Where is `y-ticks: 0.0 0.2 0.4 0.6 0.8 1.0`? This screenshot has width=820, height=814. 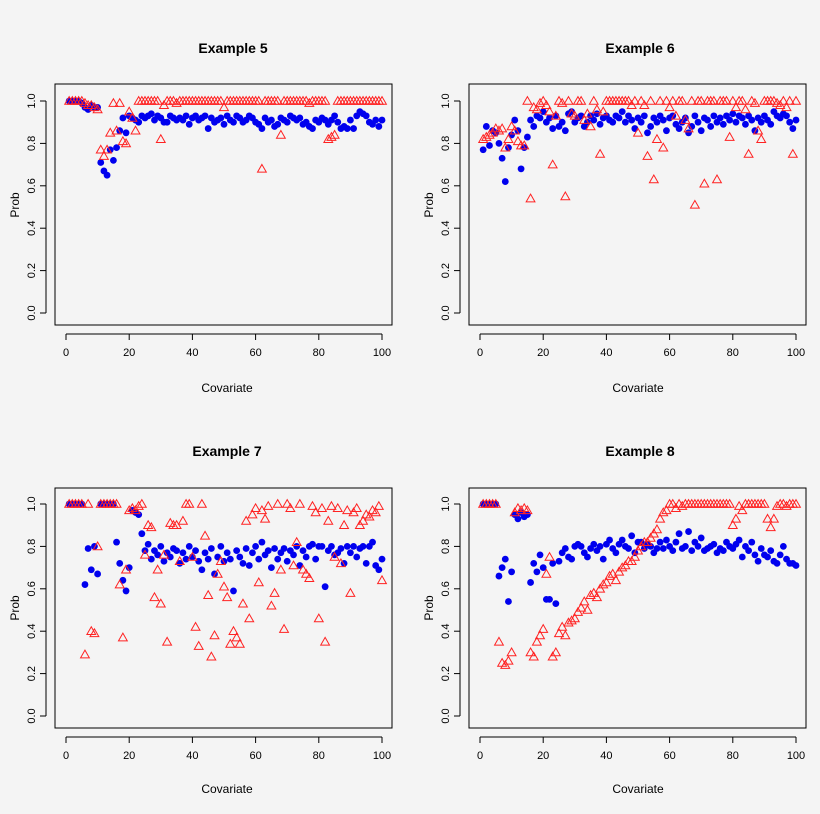
y-ticks: 0.0 0.2 0.4 0.6 0.8 1.0 is located at coordinates (36, 207).